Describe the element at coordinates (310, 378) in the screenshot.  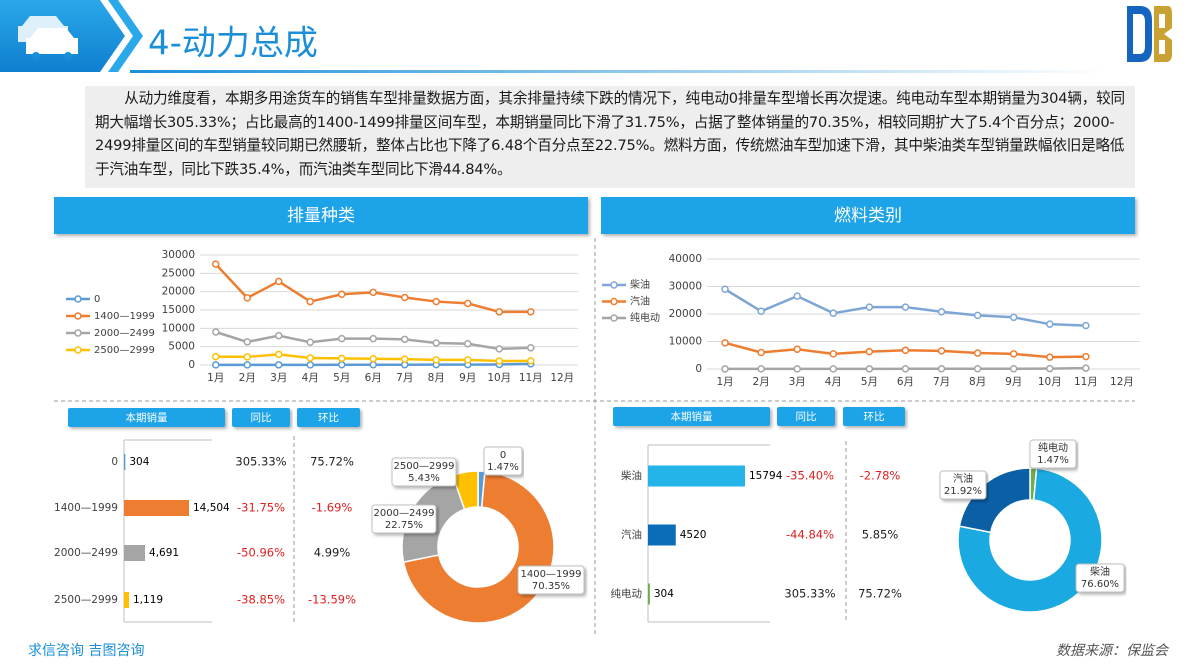
I see `x-tick-label: 4月` at that location.